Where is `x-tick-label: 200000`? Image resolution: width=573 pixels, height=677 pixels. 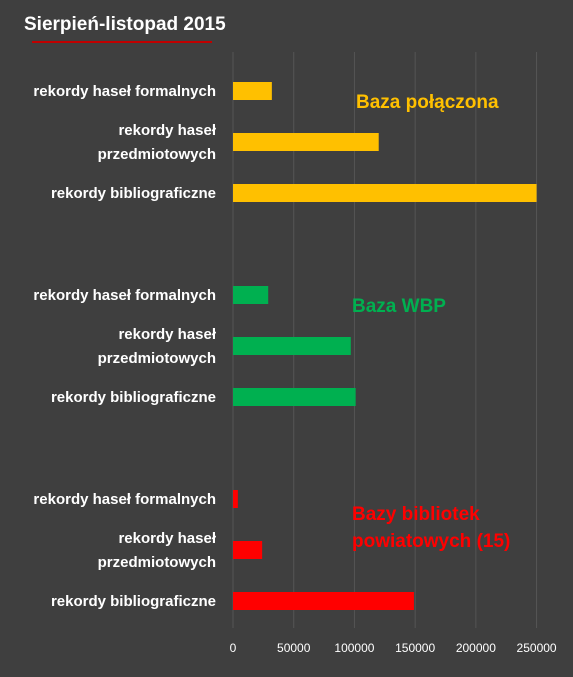 x-tick-label: 200000 is located at coordinates (476, 648).